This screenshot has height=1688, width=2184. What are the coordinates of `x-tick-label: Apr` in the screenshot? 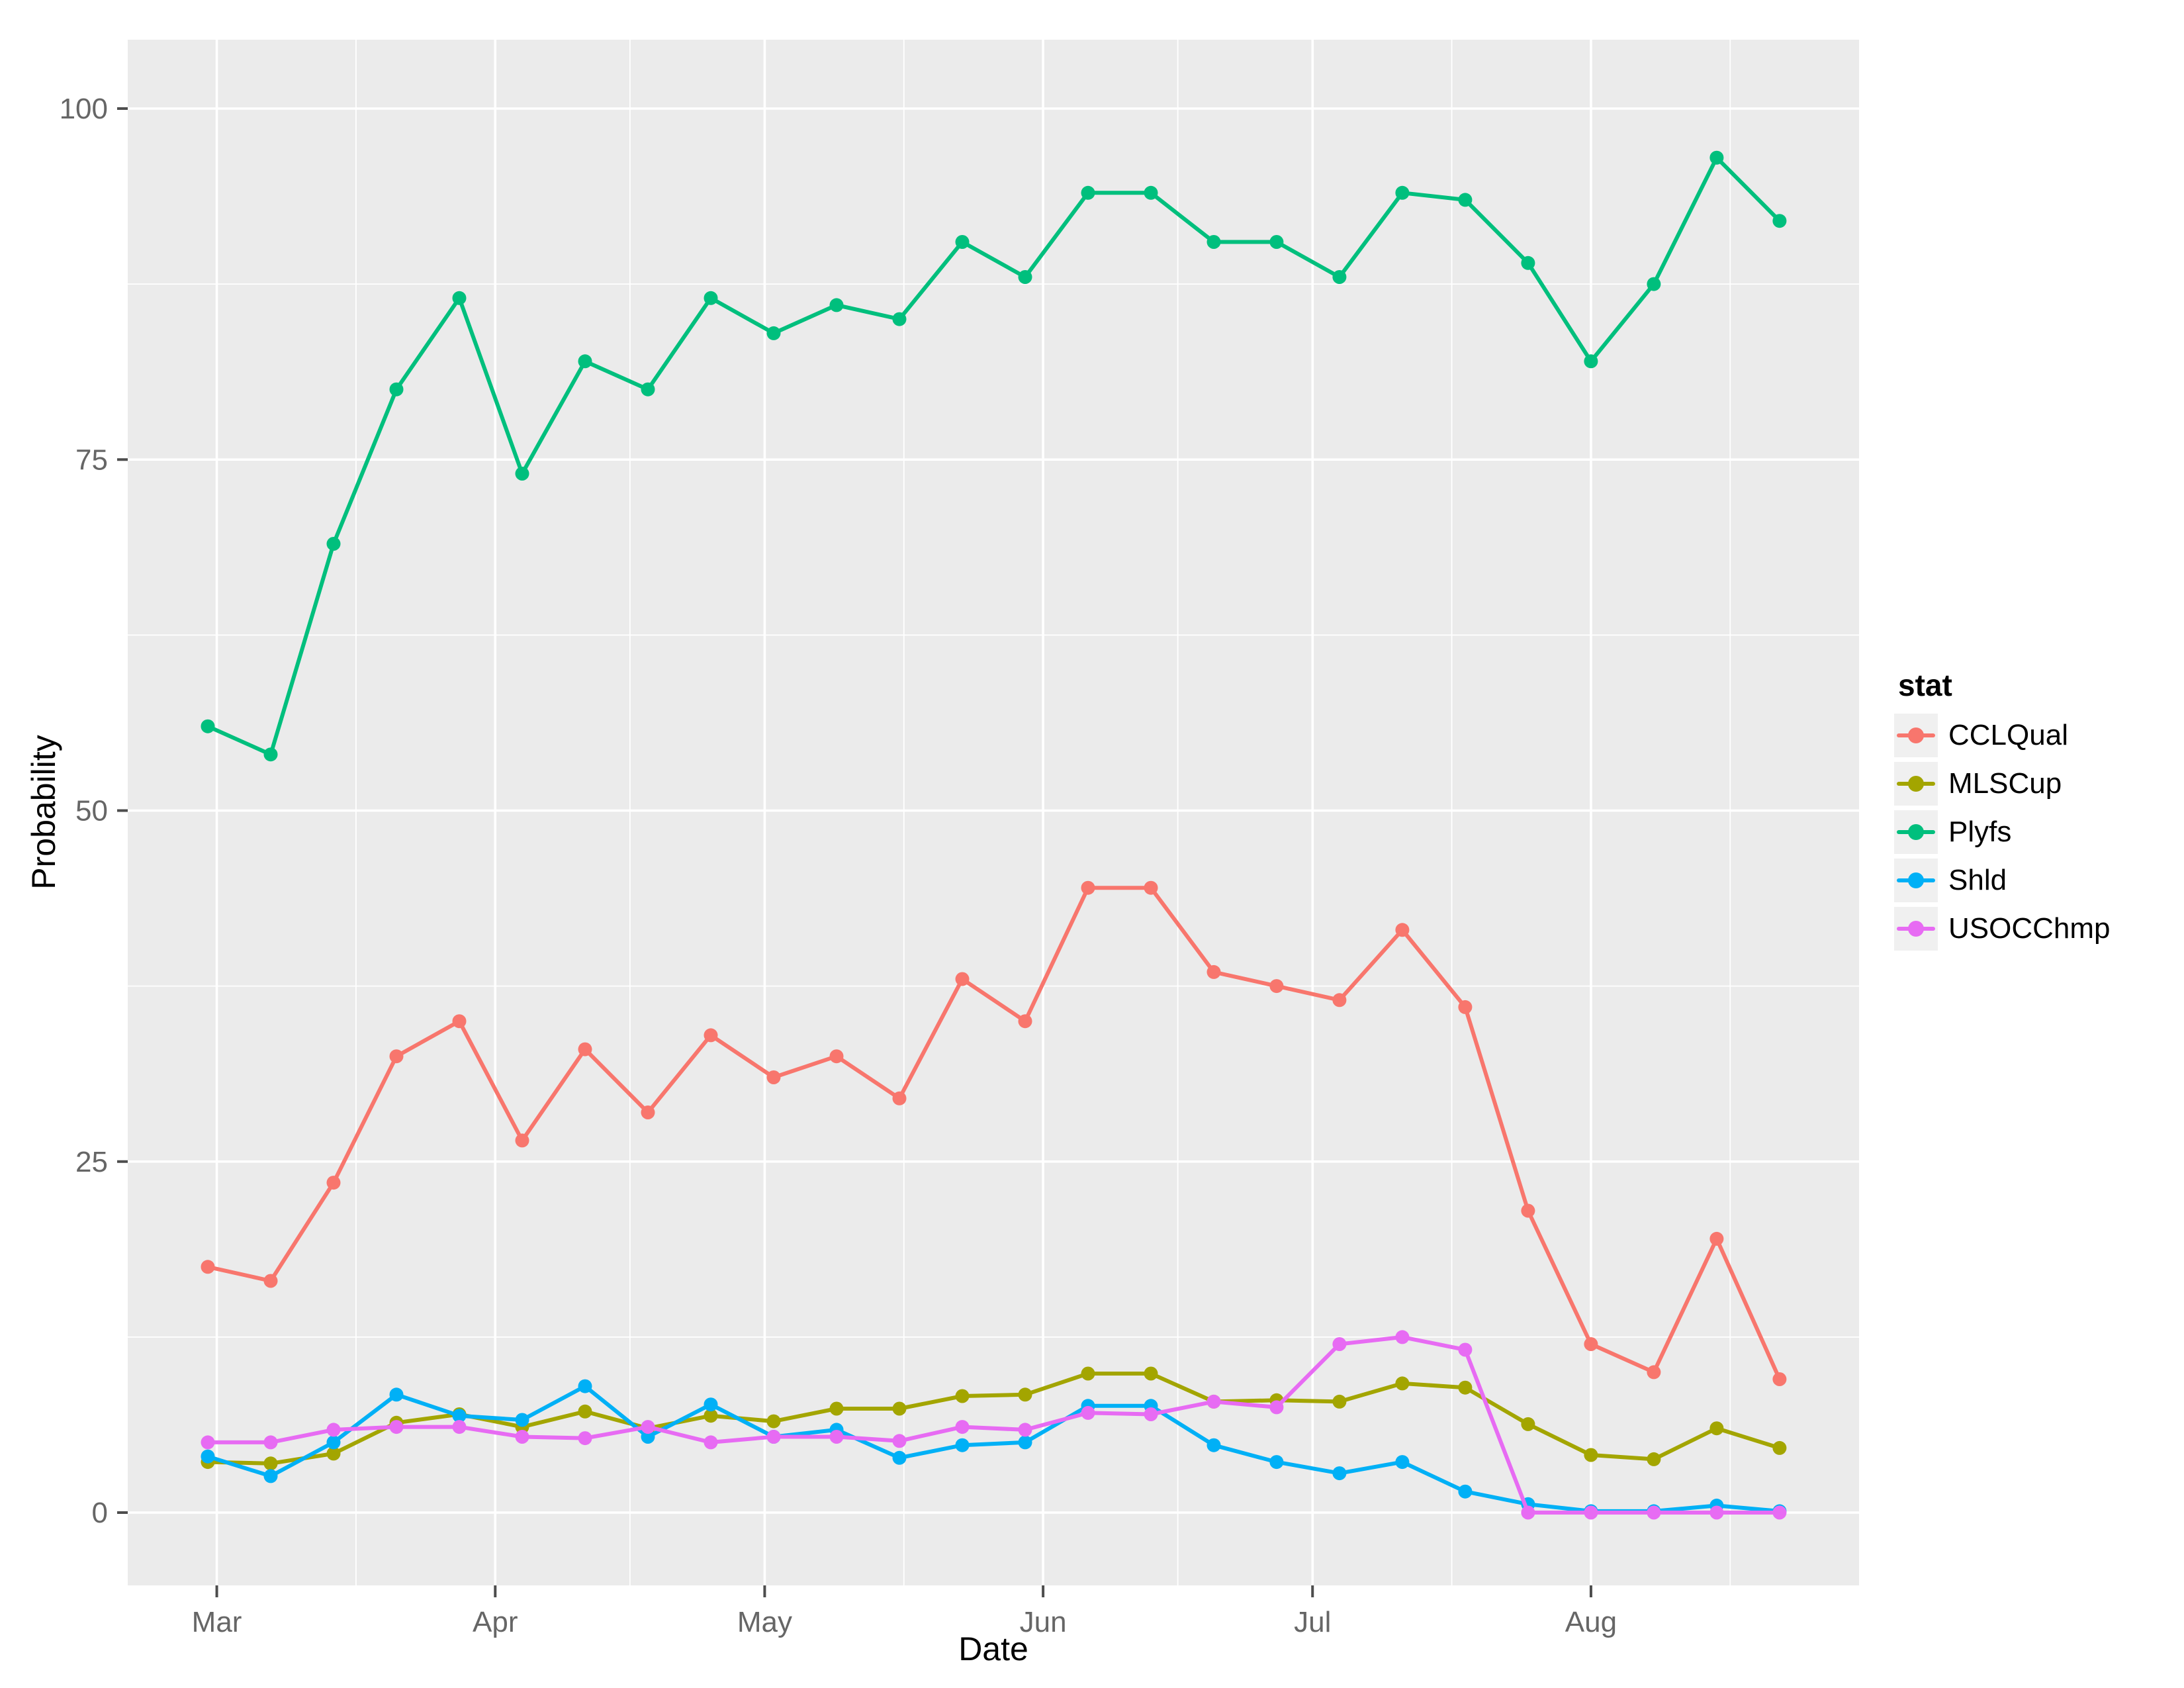 It's located at (496, 1622).